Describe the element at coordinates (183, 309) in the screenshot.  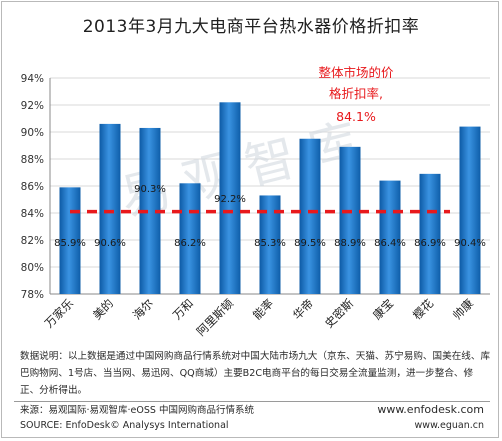
I see `x-category-label: 万和` at that location.